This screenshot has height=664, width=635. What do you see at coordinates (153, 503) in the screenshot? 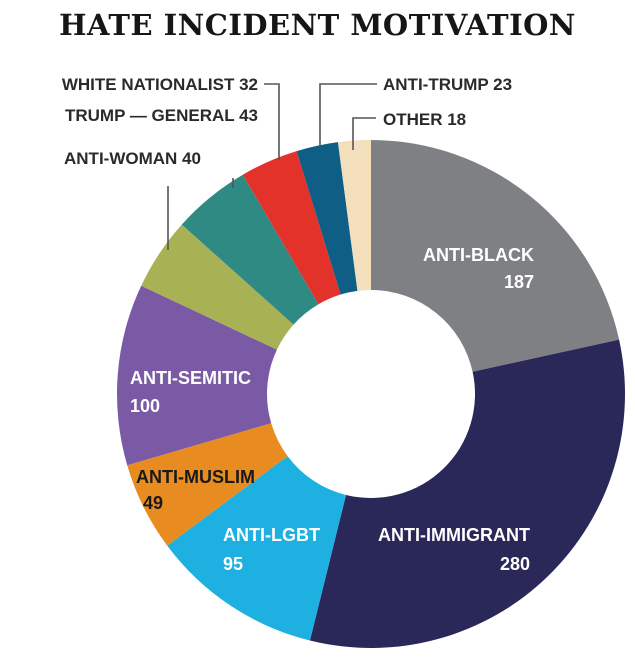
I see `value-anti-muslim: 49` at bounding box center [153, 503].